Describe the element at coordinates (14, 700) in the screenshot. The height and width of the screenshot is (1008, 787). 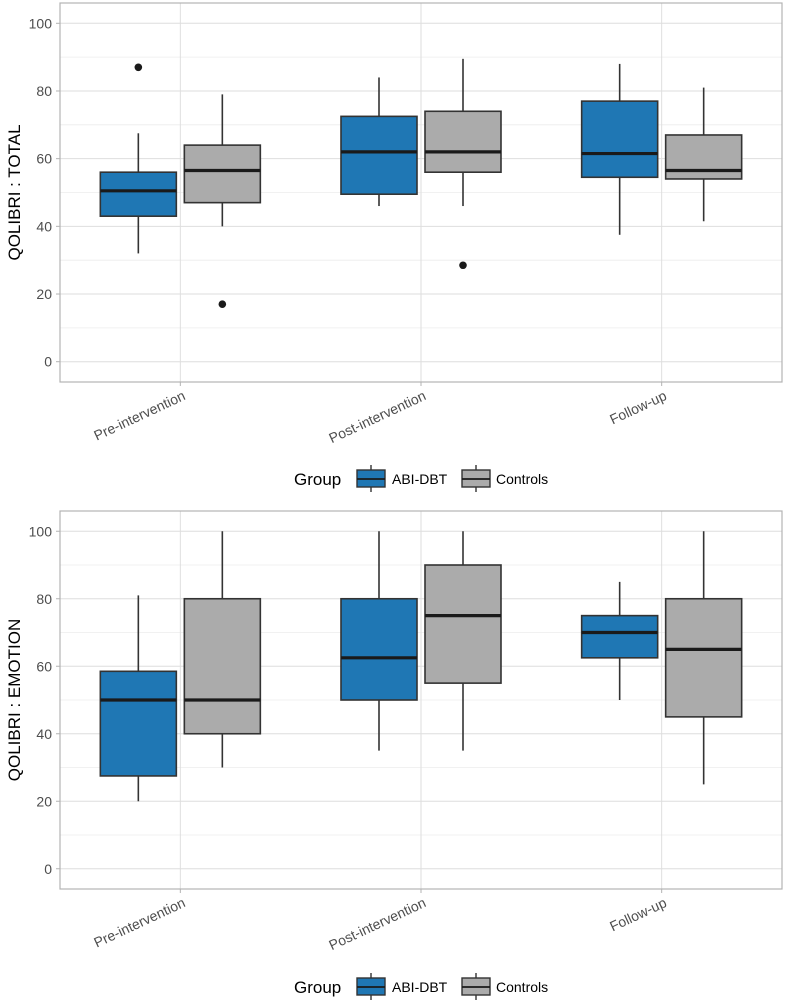
I see `y-axis-label: QOLIBRI : EMOTION` at that location.